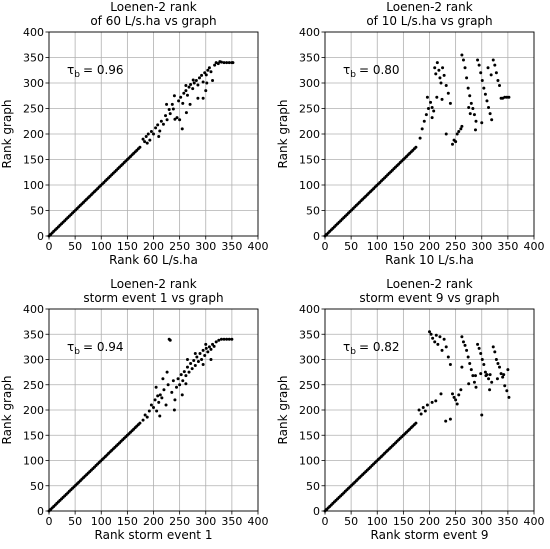 Image resolution: width=550 pixels, height=549 pixels. What do you see at coordinates (33, 32) in the screenshot?
I see `y-tick-label: 400` at bounding box center [33, 32].